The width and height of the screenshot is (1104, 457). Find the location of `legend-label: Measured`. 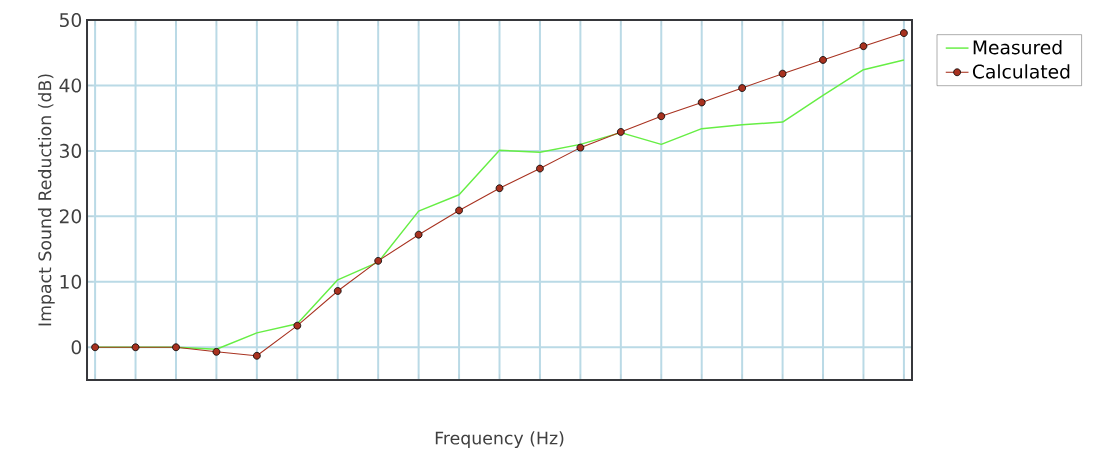

legend-label: Measured is located at coordinates (1017, 47).